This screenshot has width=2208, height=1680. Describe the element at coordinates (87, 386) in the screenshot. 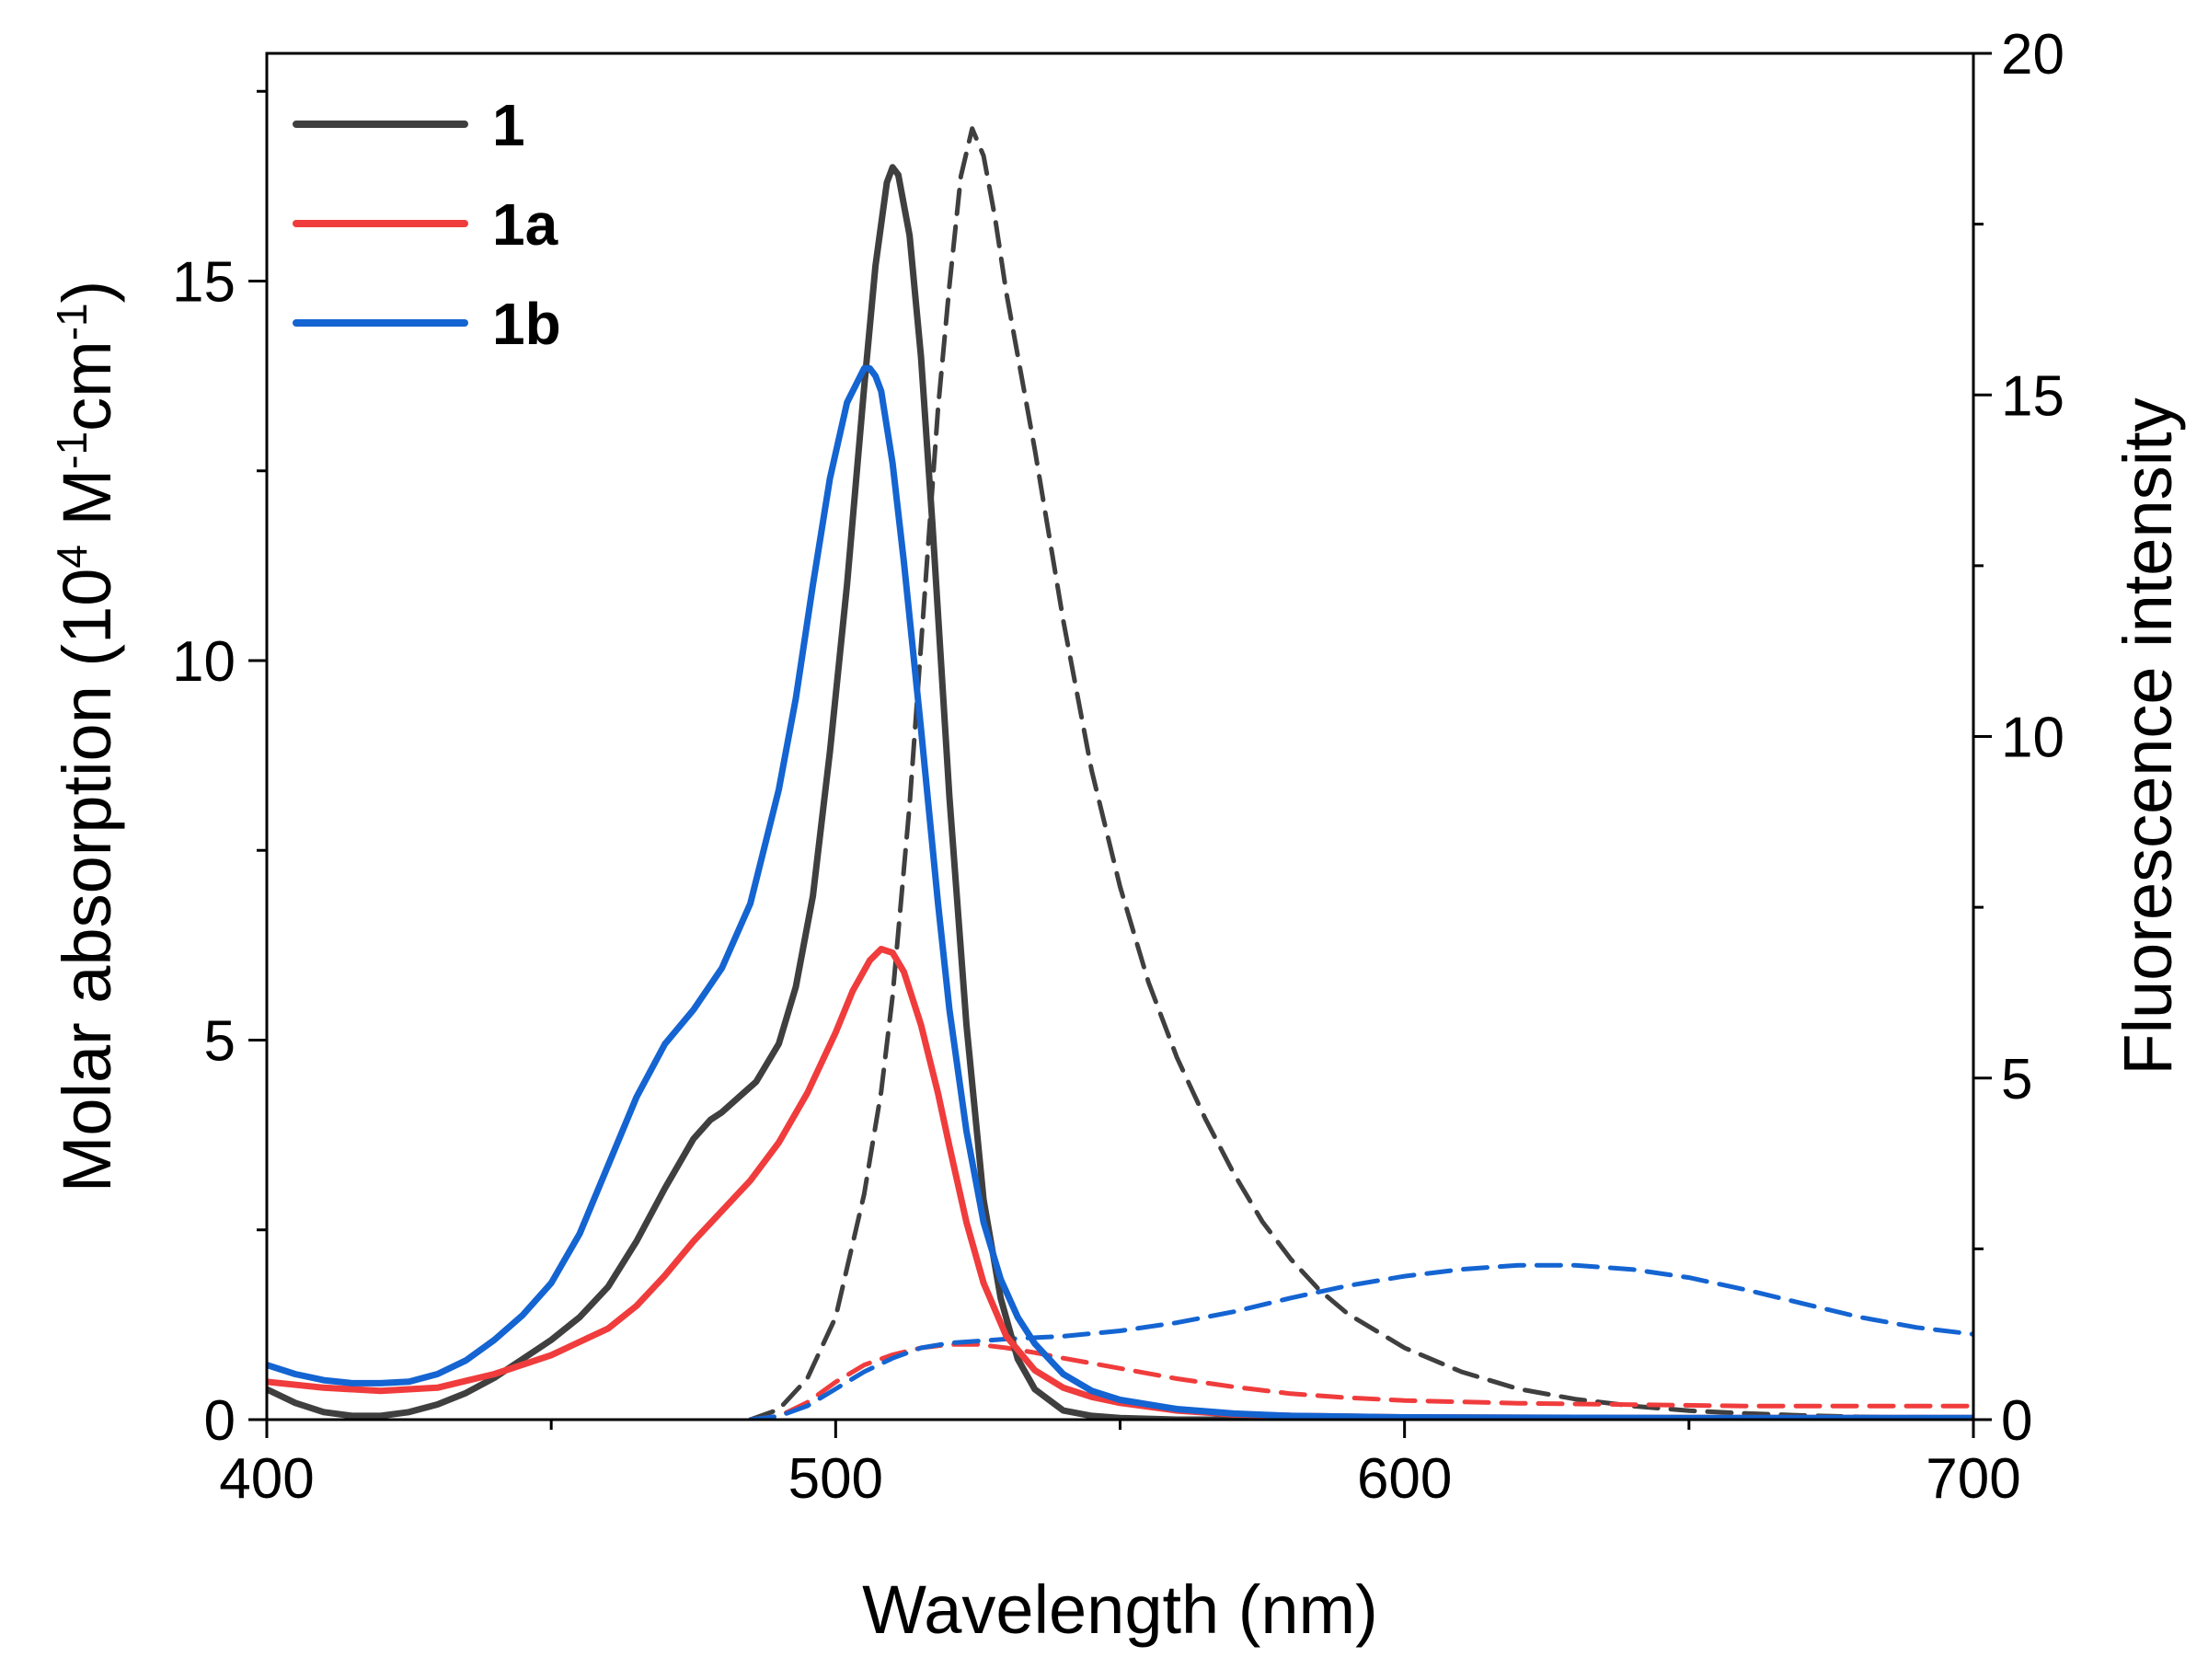

I see `y-left-title-mid2: cm` at that location.